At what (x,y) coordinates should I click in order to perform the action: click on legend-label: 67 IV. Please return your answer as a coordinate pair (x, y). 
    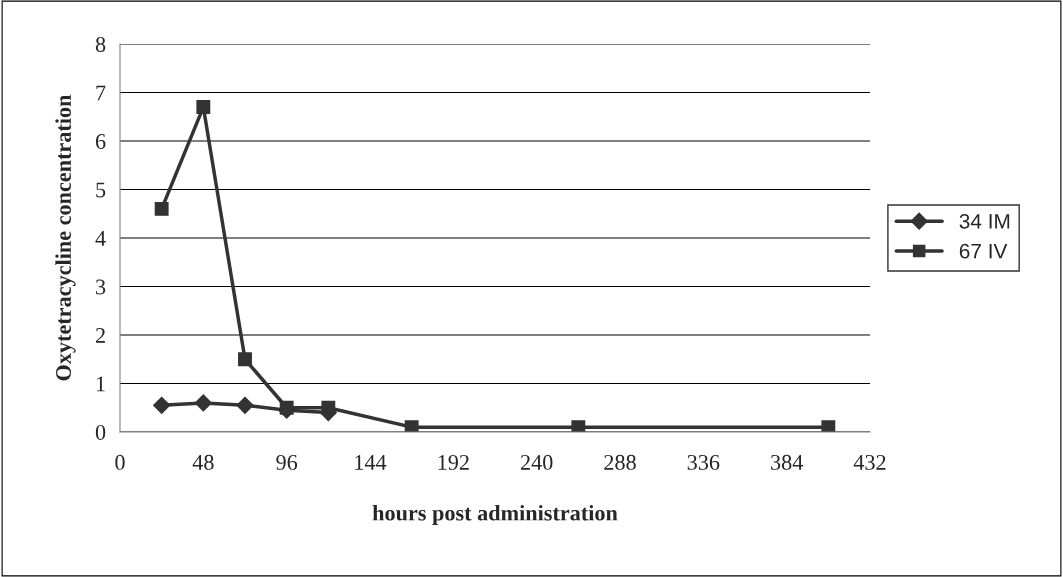
    Looking at the image, I should click on (983, 251).